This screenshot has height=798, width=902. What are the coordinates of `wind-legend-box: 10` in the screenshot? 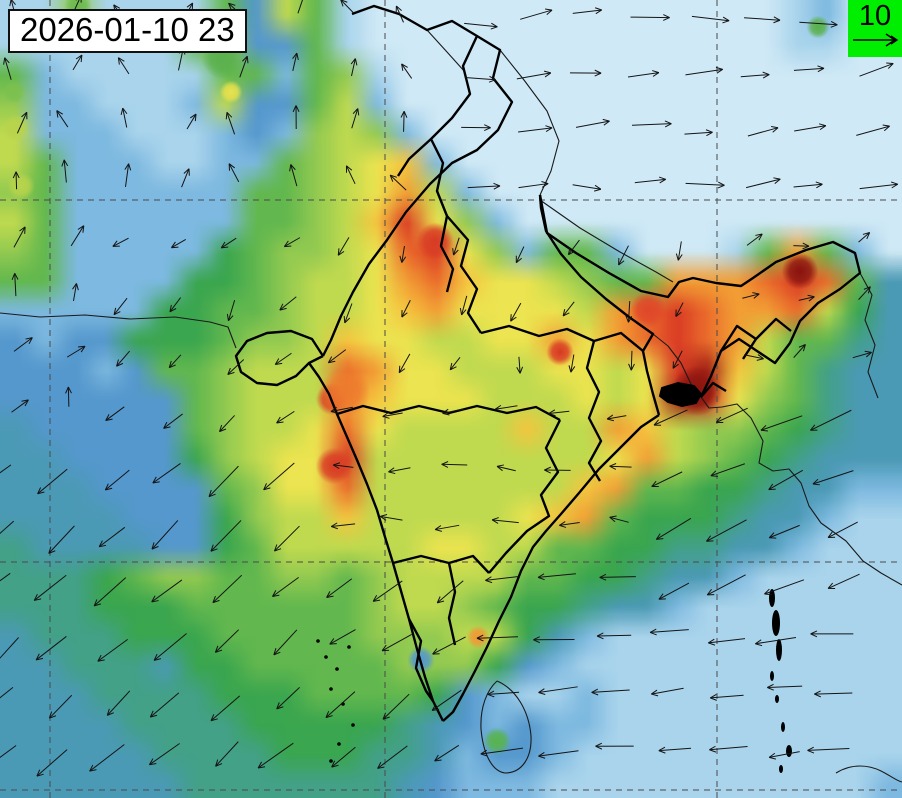 It's located at (875, 28).